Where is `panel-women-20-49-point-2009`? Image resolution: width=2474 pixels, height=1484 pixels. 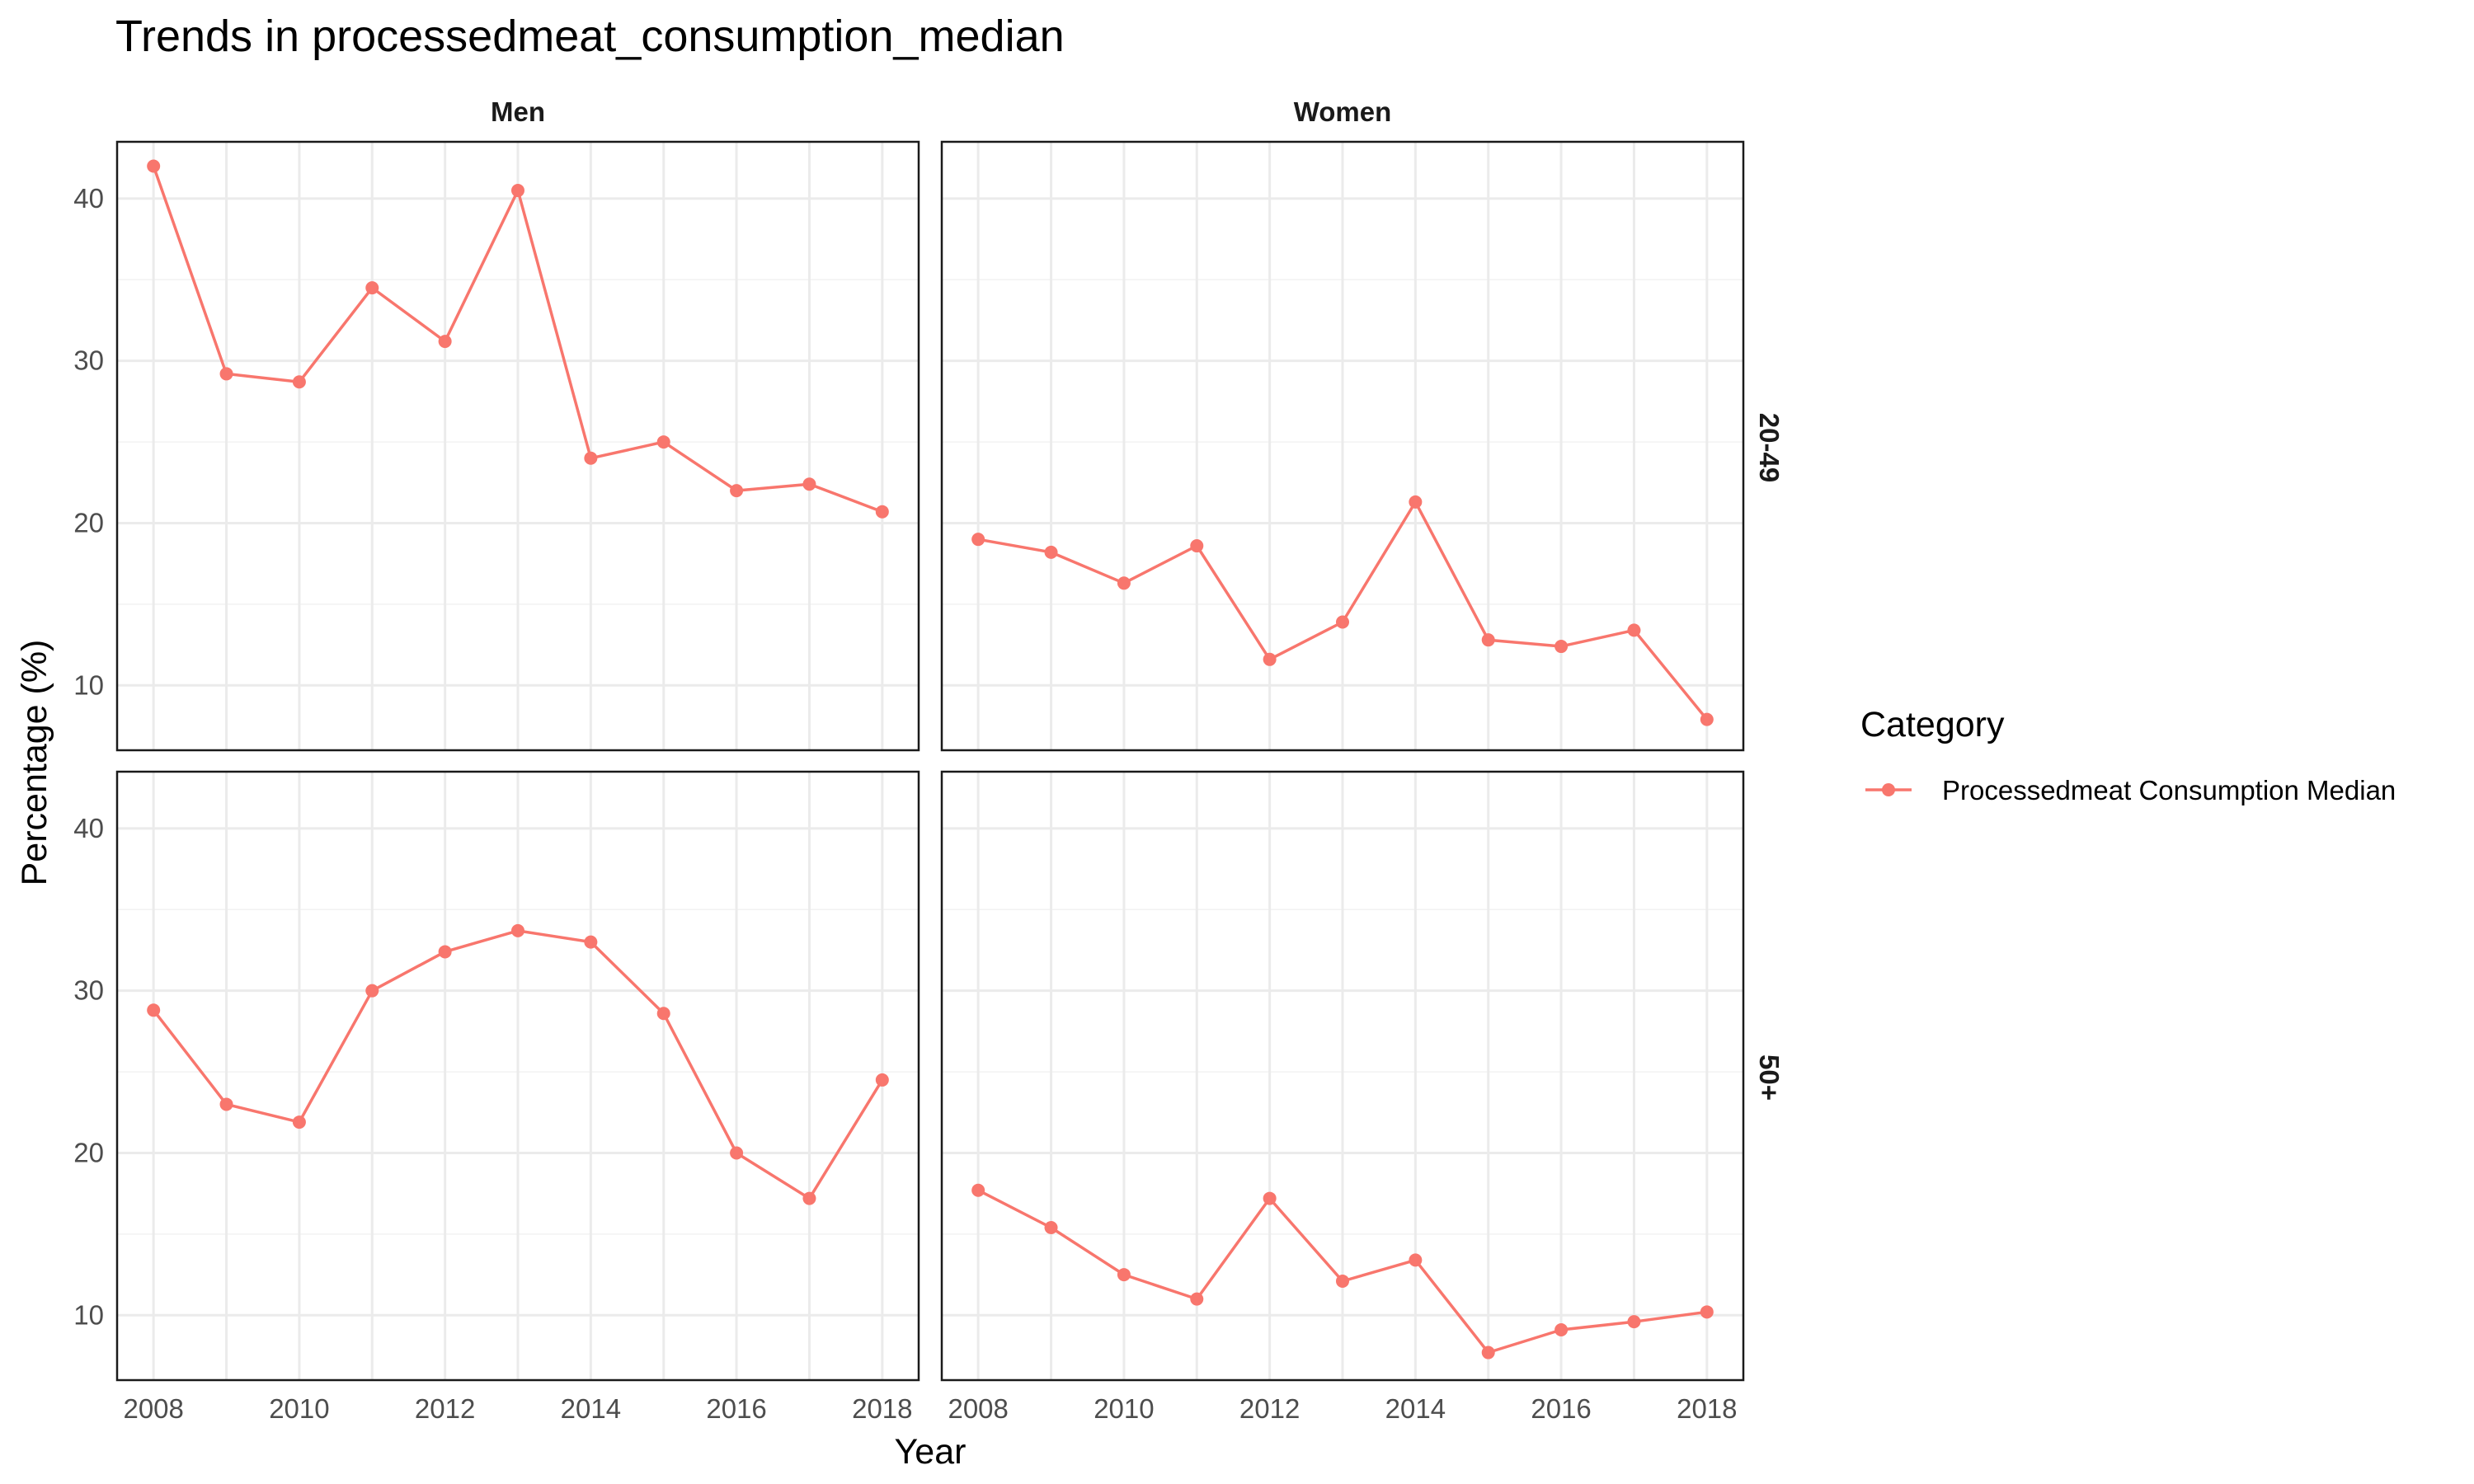 panel-women-20-49-point-2009 is located at coordinates (1051, 552).